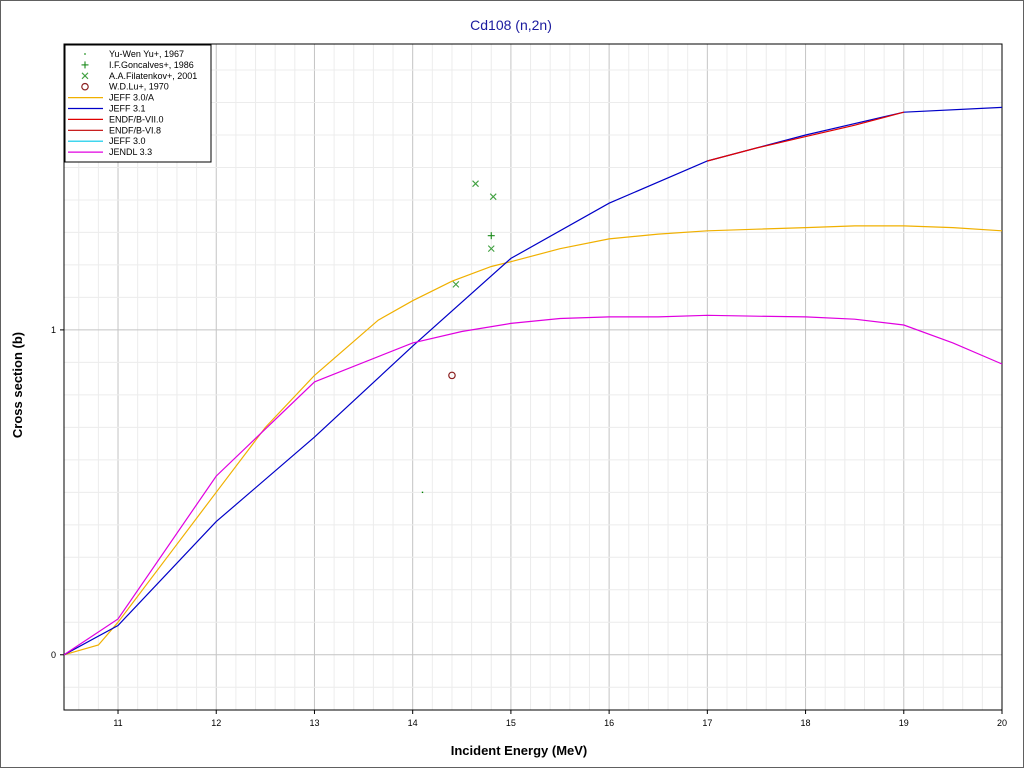  What do you see at coordinates (806, 723) in the screenshot?
I see `x-tick-label: 18` at bounding box center [806, 723].